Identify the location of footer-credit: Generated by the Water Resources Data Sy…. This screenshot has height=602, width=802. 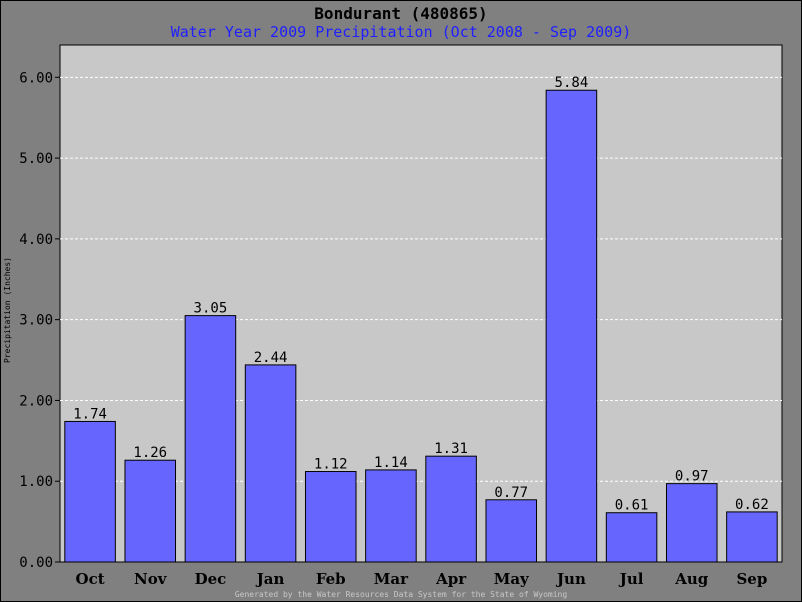
(401, 594).